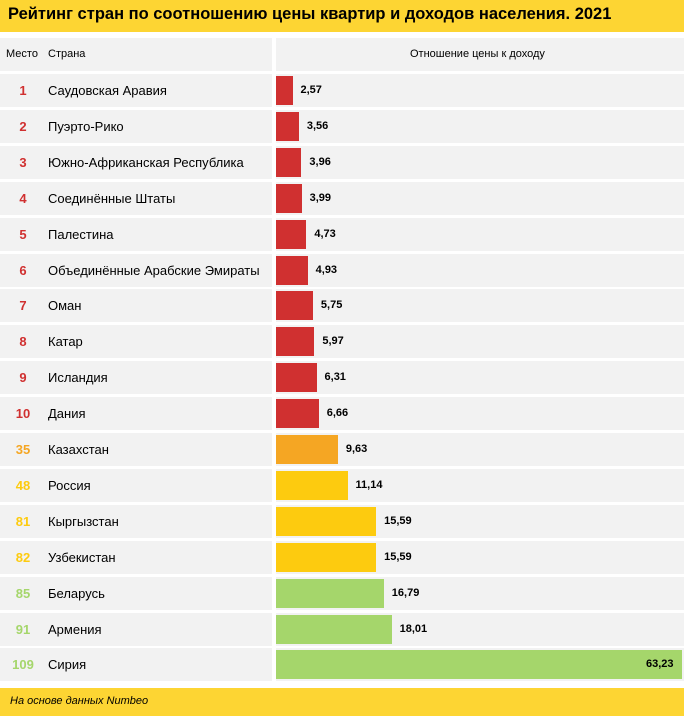 The height and width of the screenshot is (716, 684). Describe the element at coordinates (23, 198) in the screenshot. I see `rank-label: 4` at that location.